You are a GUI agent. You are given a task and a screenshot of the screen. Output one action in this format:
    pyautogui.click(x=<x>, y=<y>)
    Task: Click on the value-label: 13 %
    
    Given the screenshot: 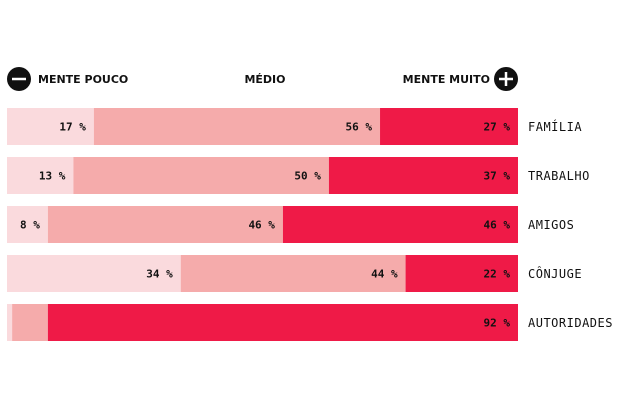 What is the action you would take?
    pyautogui.click(x=52, y=176)
    